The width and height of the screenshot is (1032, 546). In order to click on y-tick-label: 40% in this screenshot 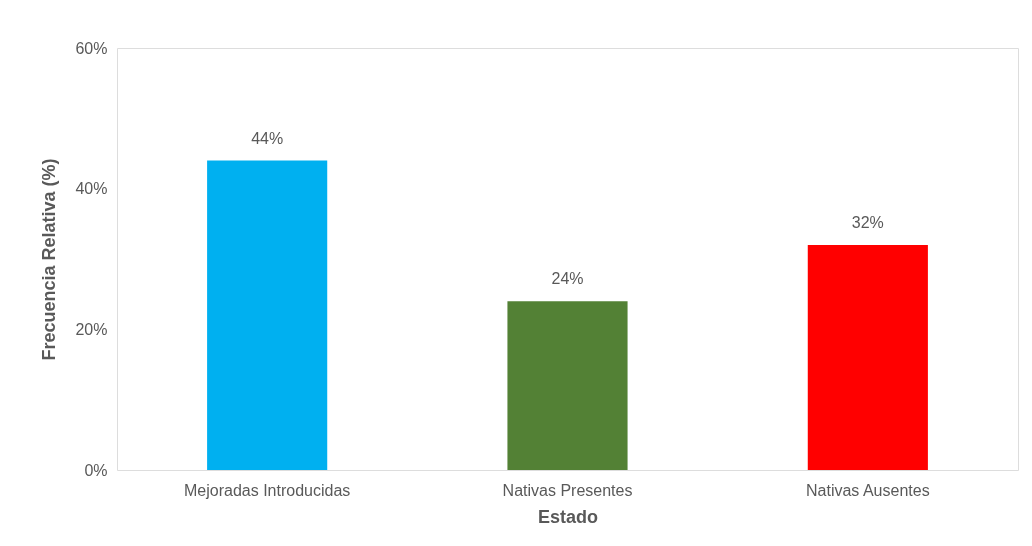, I will do `click(91, 189)`.